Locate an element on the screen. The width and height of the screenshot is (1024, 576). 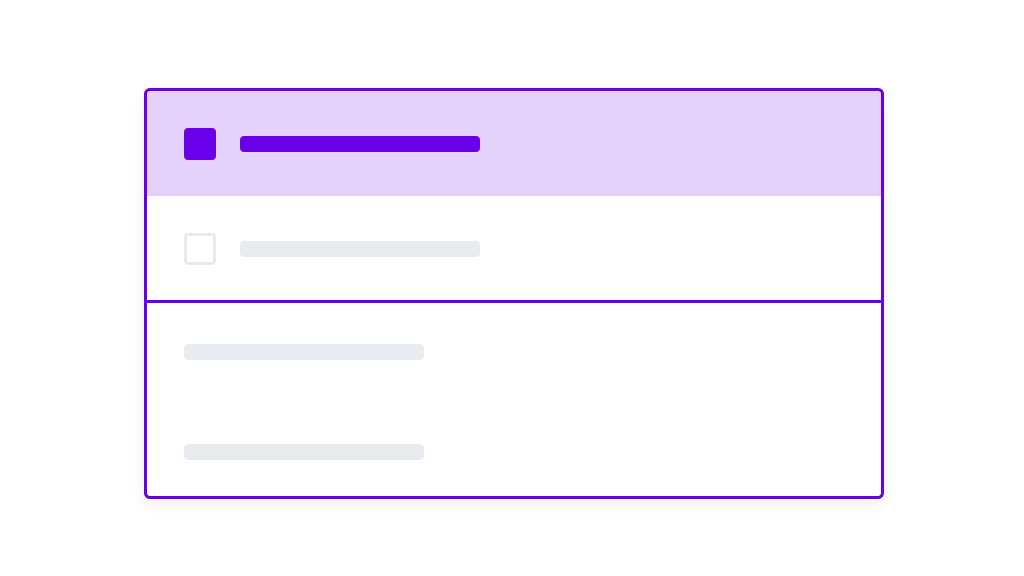
list-item-selected is located at coordinates (514, 143).